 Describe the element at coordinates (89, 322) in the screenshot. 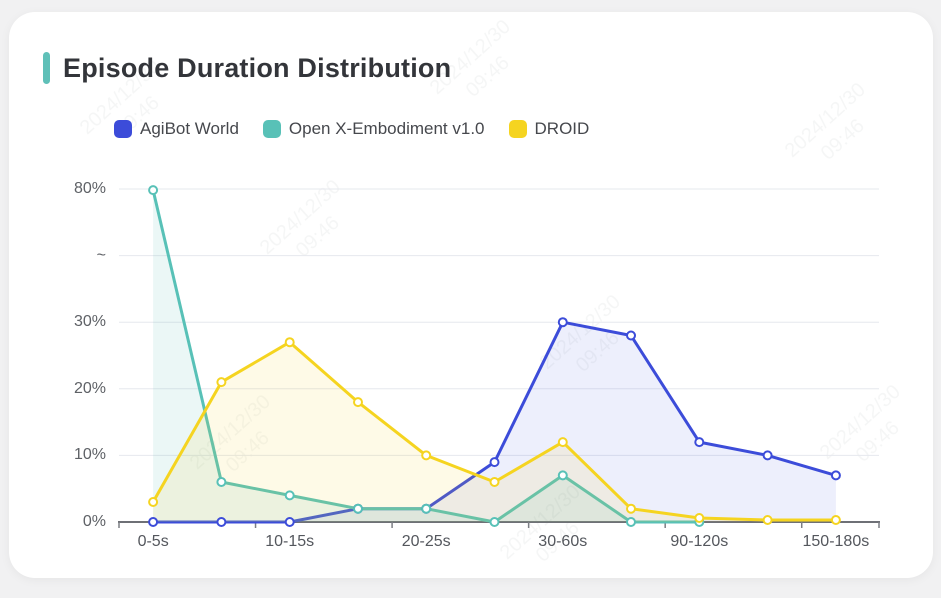

I see `y-axis-label: 30%` at that location.